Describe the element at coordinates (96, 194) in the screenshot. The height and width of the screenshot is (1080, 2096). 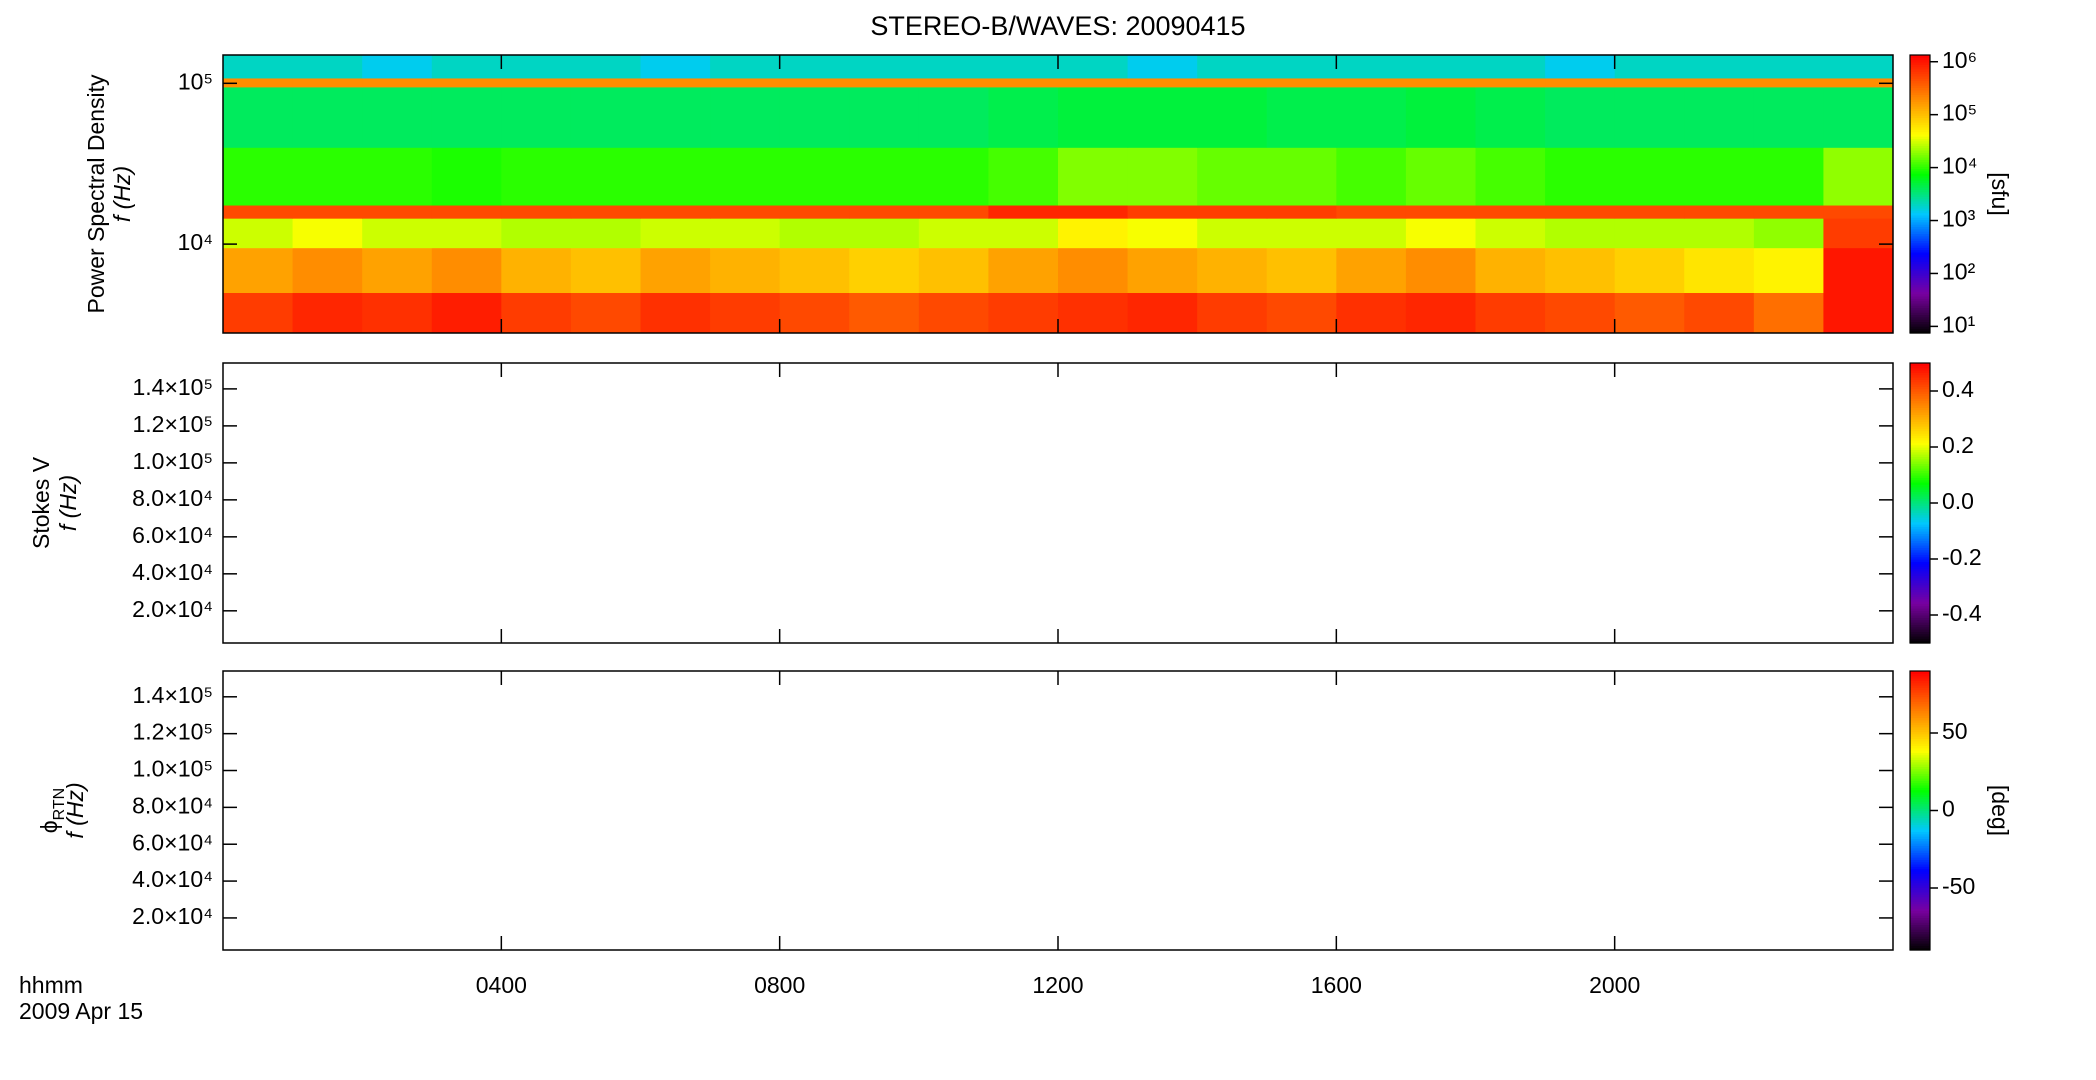
I see `y-axis-label: Power Spectral Density` at that location.